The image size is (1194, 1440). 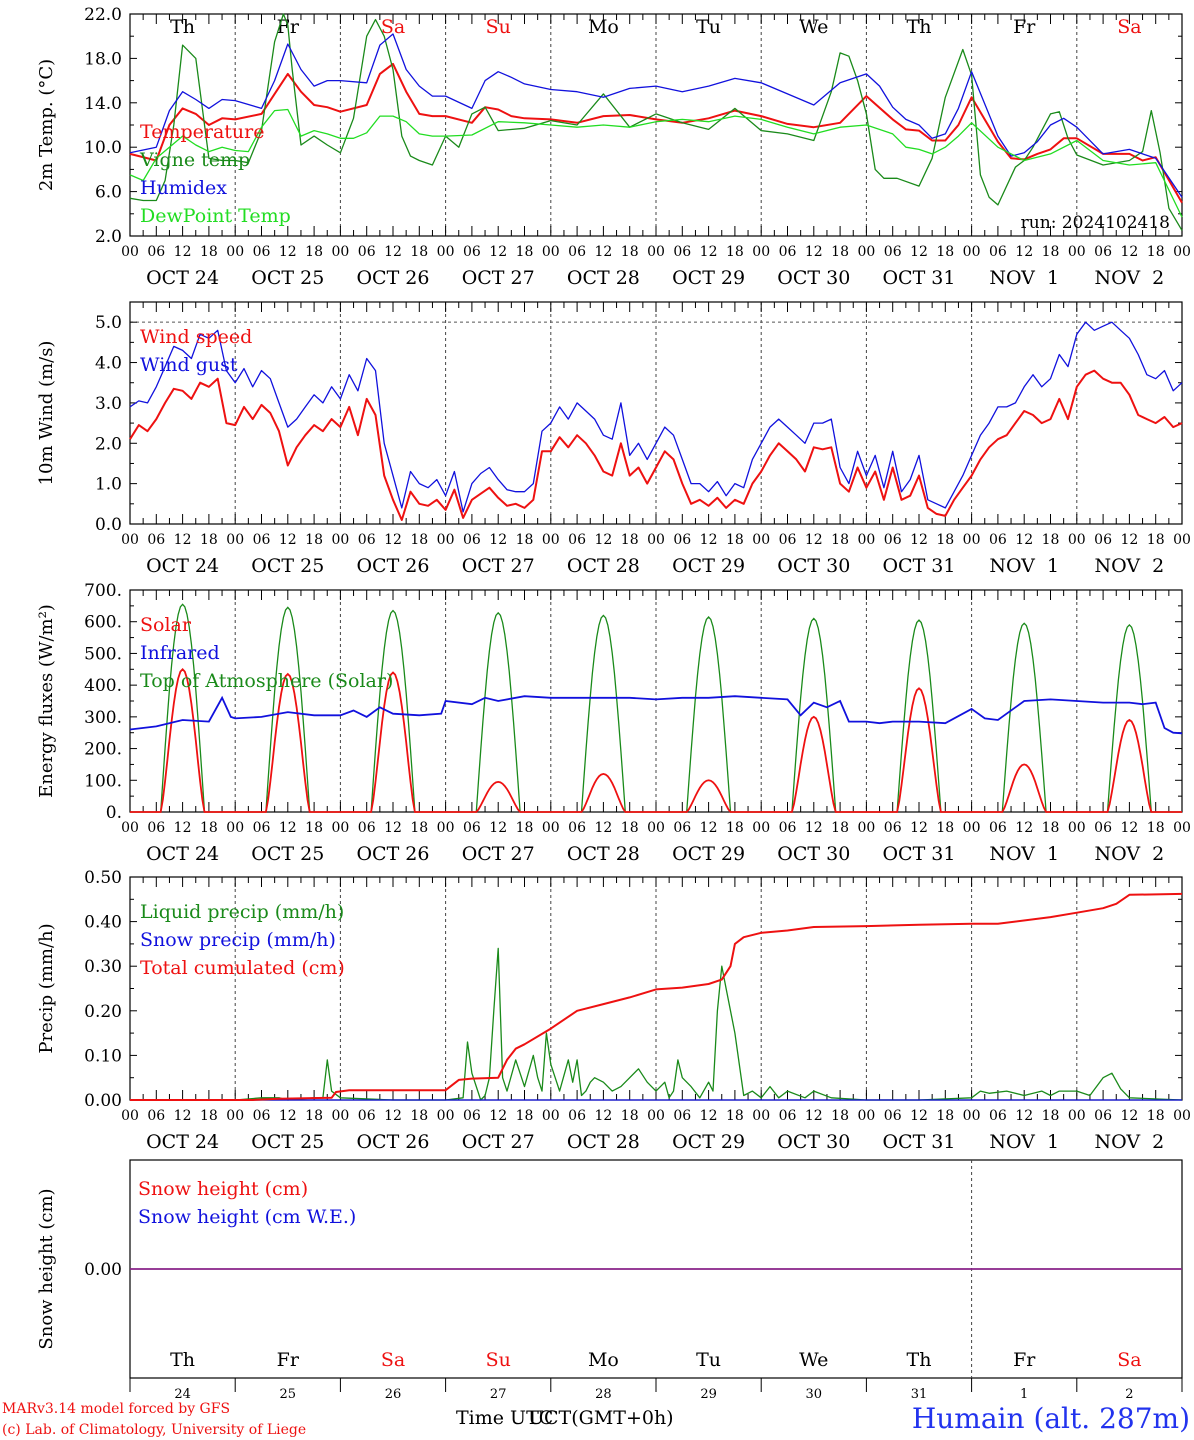 What do you see at coordinates (288, 1360) in the screenshot?
I see `weekday-label: Fr` at bounding box center [288, 1360].